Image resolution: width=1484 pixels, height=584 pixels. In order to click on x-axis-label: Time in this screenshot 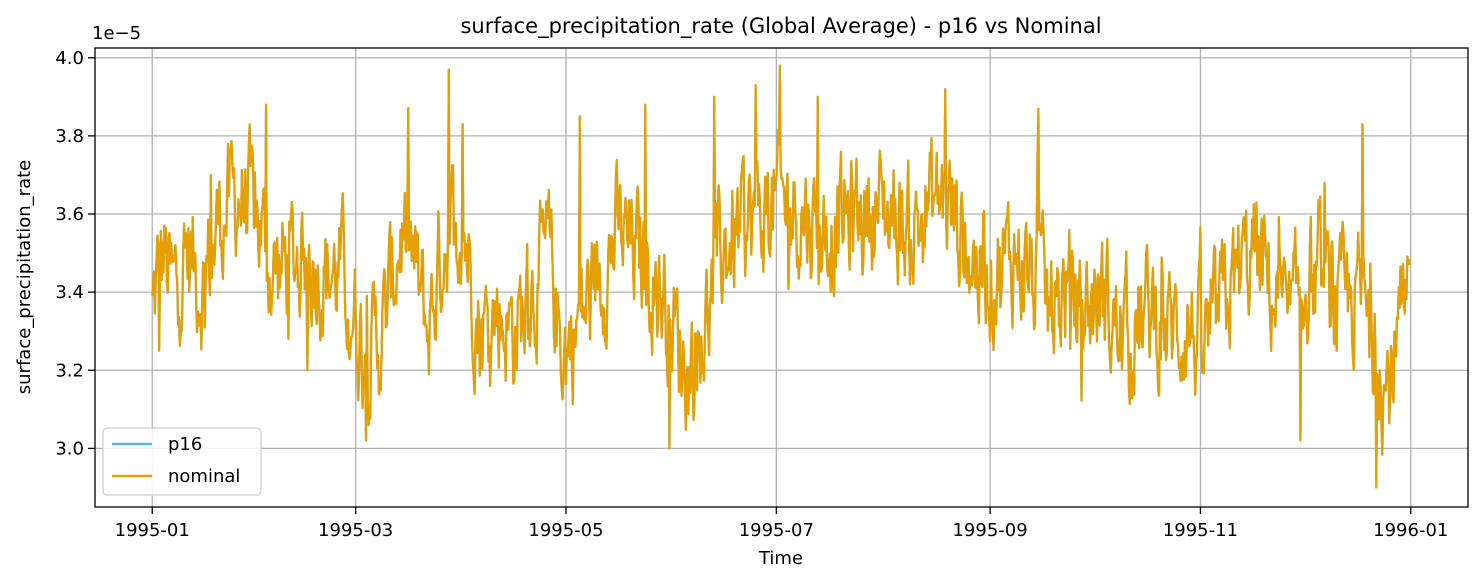, I will do `click(780, 558)`.